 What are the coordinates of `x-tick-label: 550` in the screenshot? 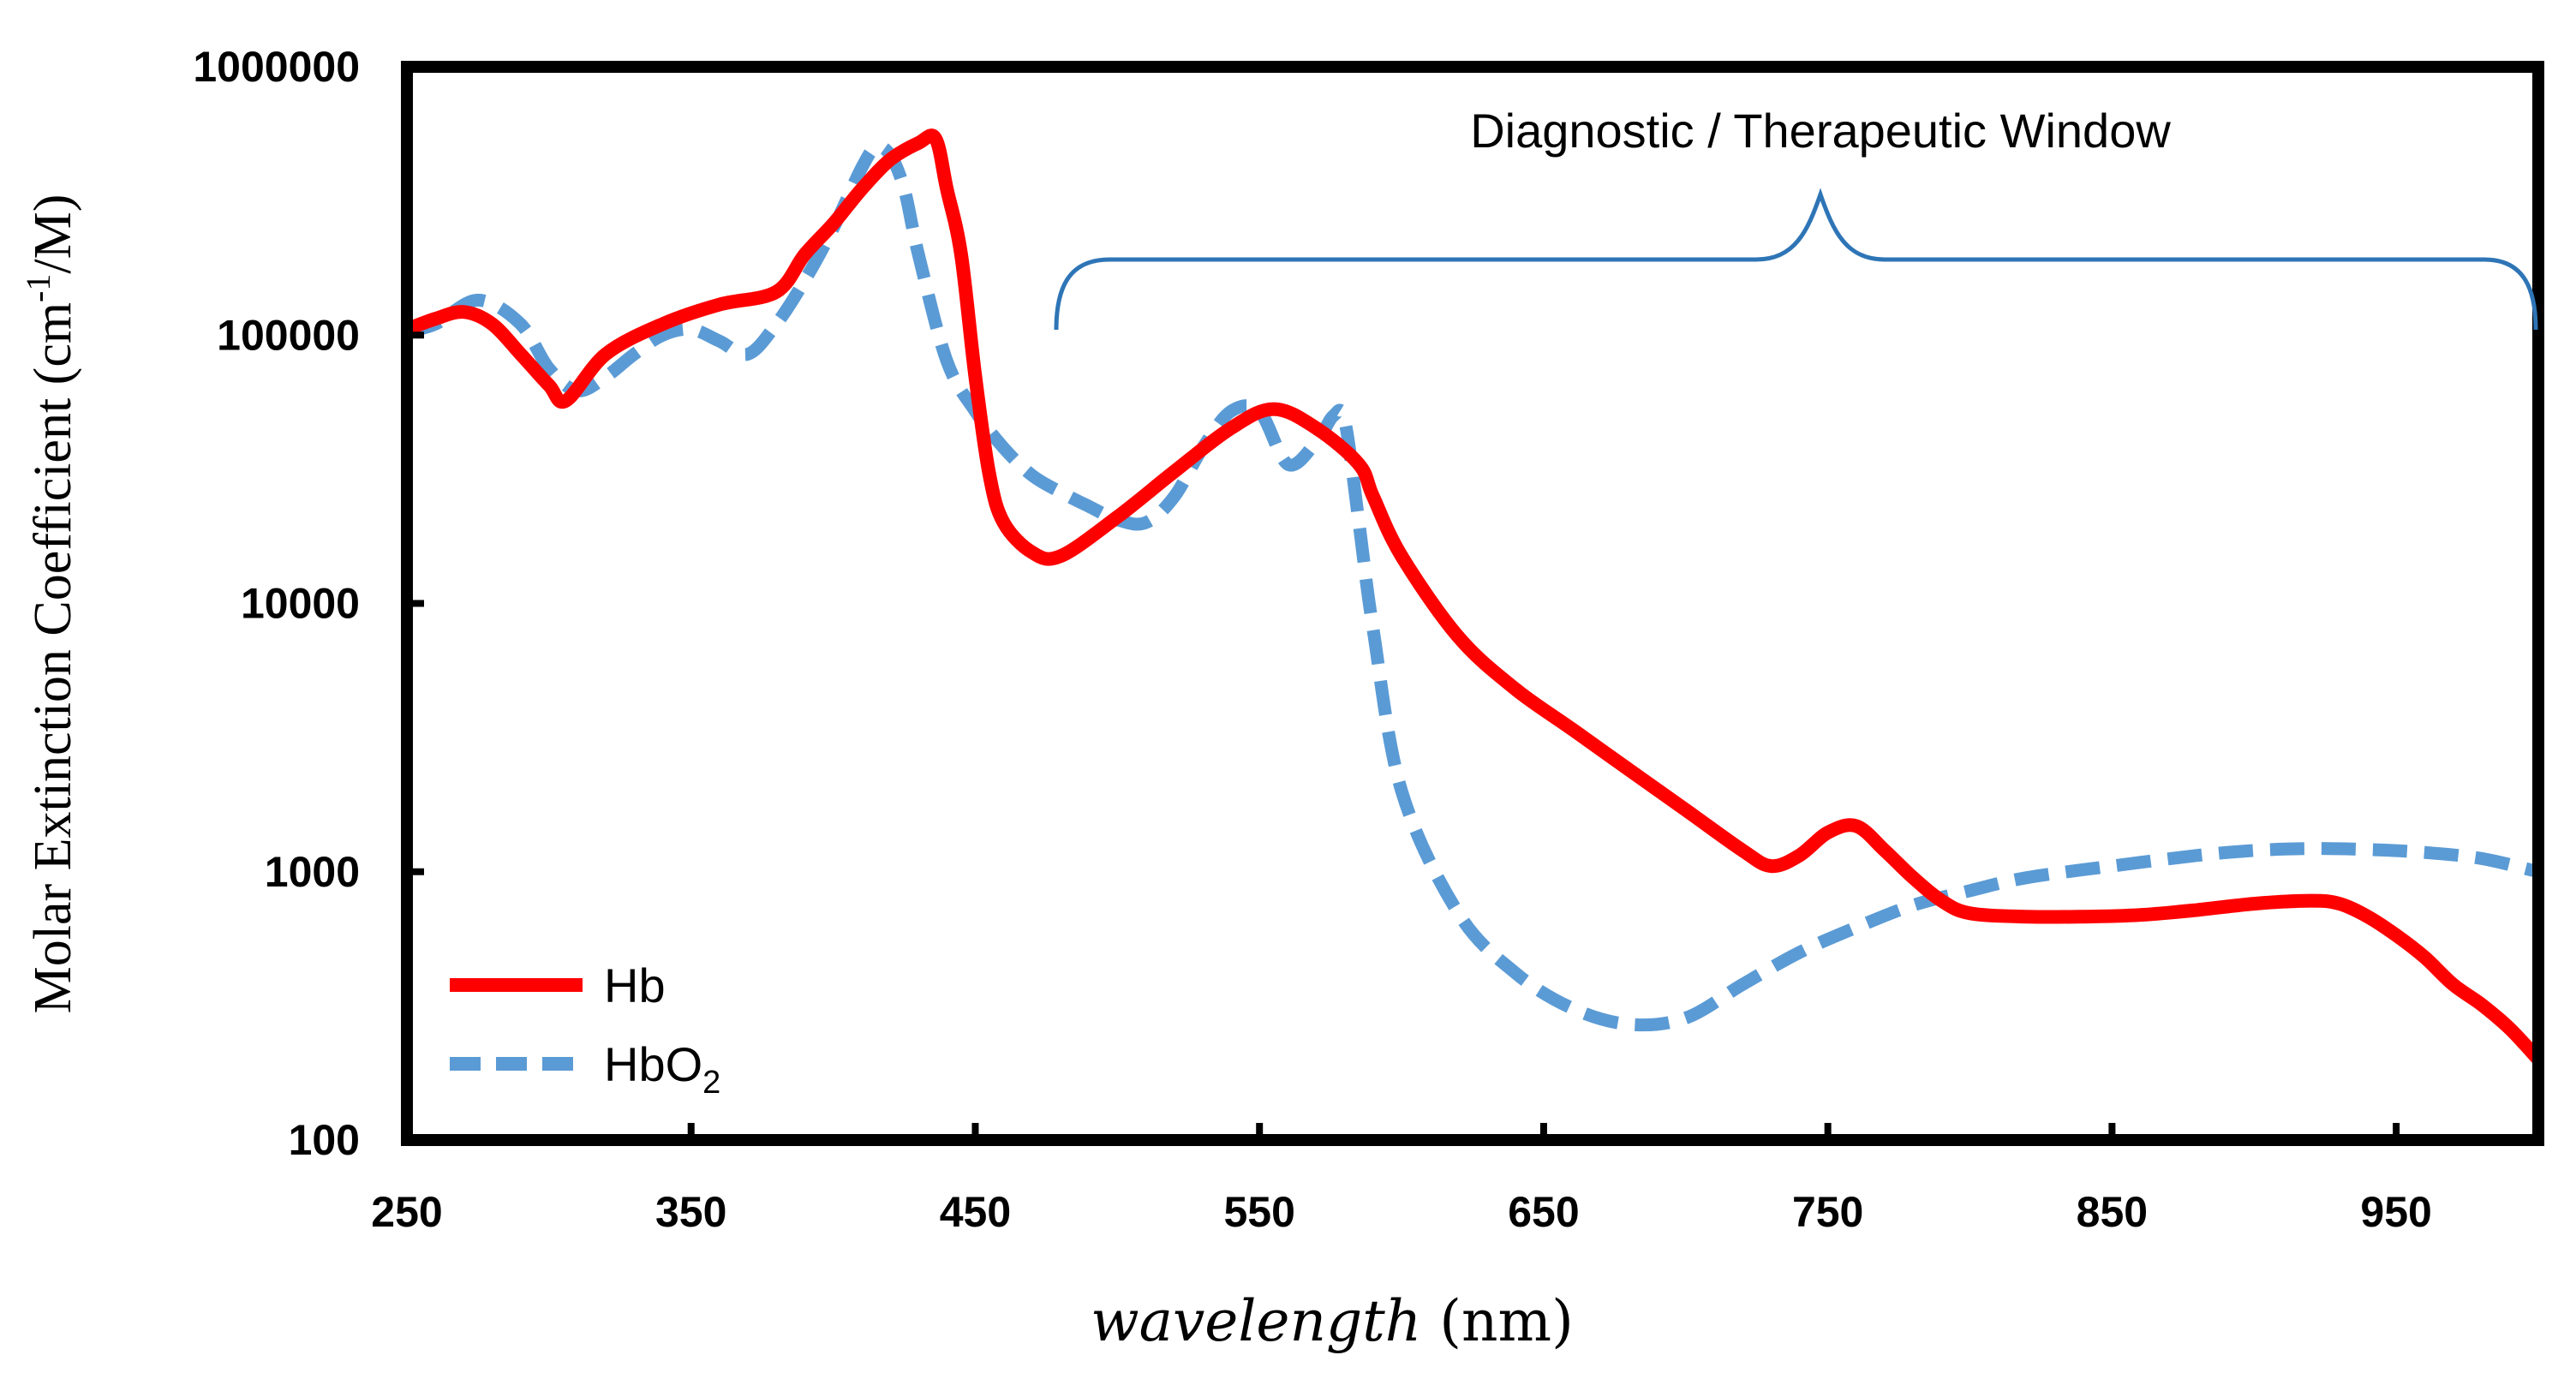 It's located at (1258, 1212).